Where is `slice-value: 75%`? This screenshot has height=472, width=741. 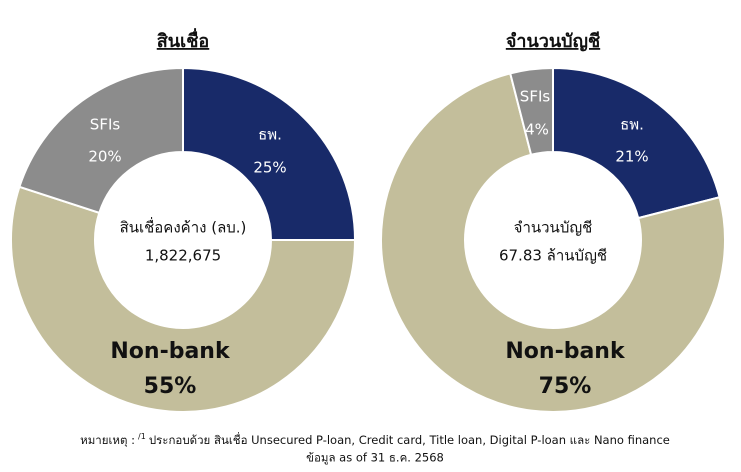 slice-value: 75% is located at coordinates (565, 386).